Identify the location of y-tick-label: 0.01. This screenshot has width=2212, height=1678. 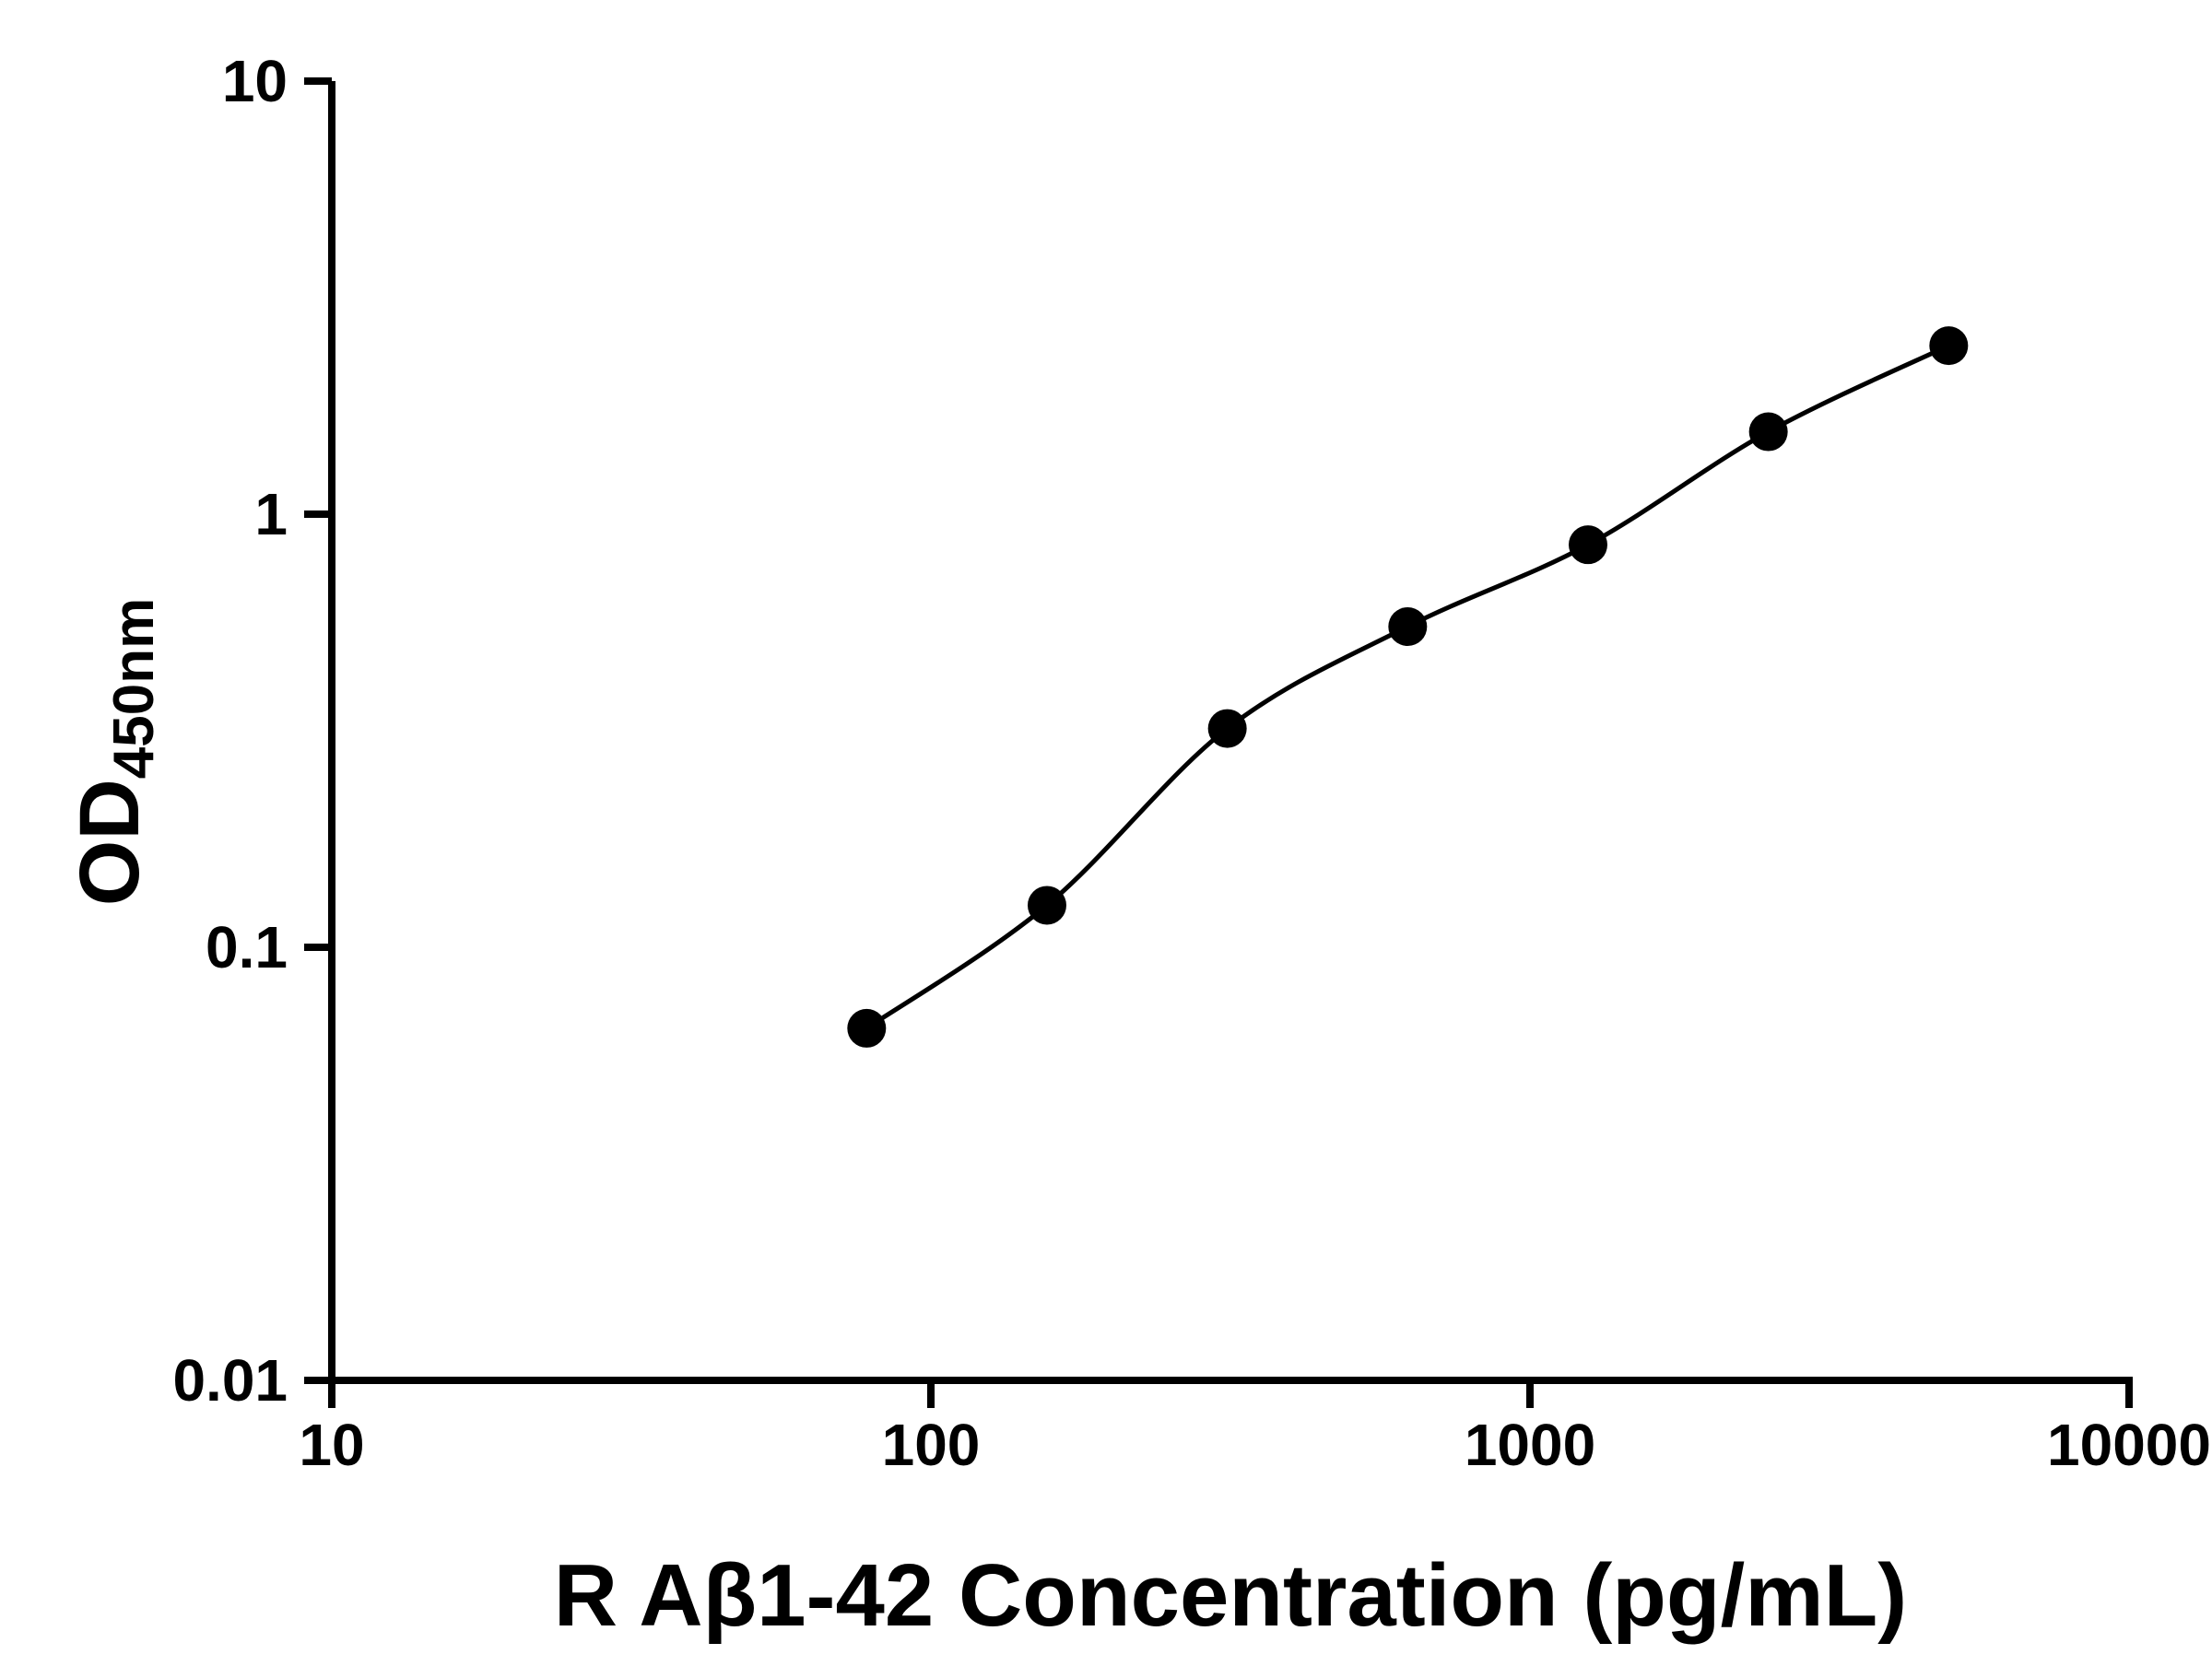
(230, 1380).